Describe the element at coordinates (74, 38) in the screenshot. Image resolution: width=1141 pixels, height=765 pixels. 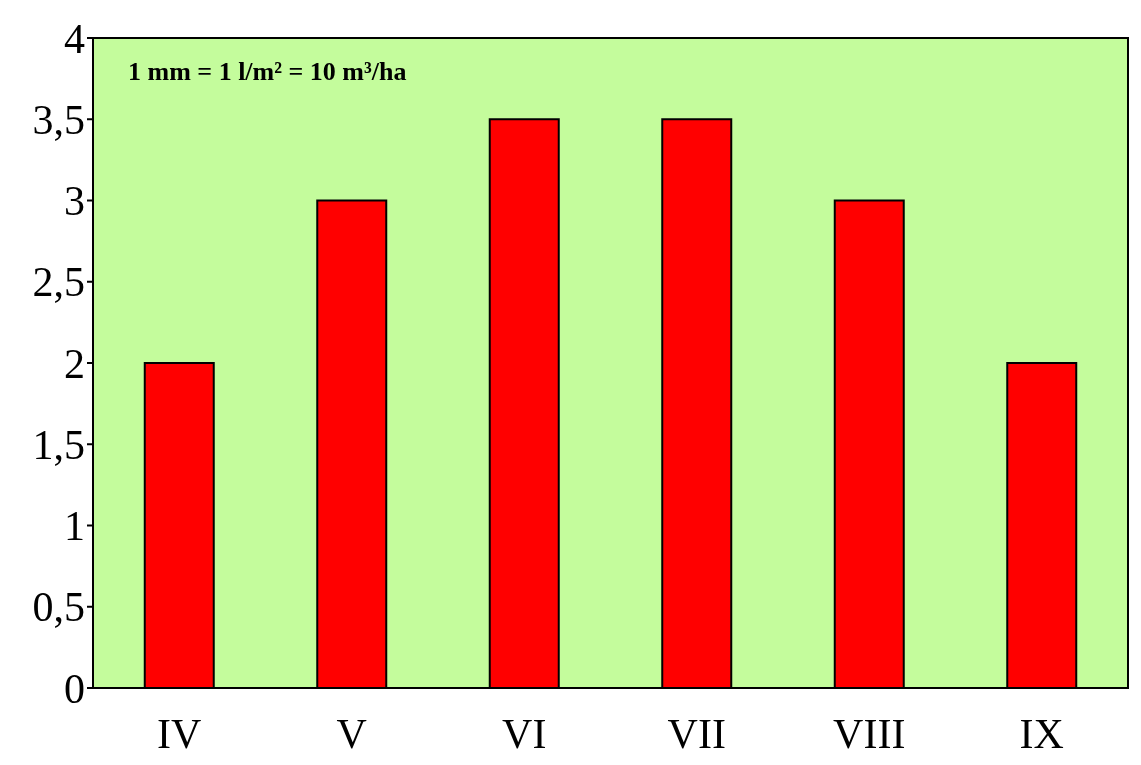
I see `y-tick-label: 4` at that location.